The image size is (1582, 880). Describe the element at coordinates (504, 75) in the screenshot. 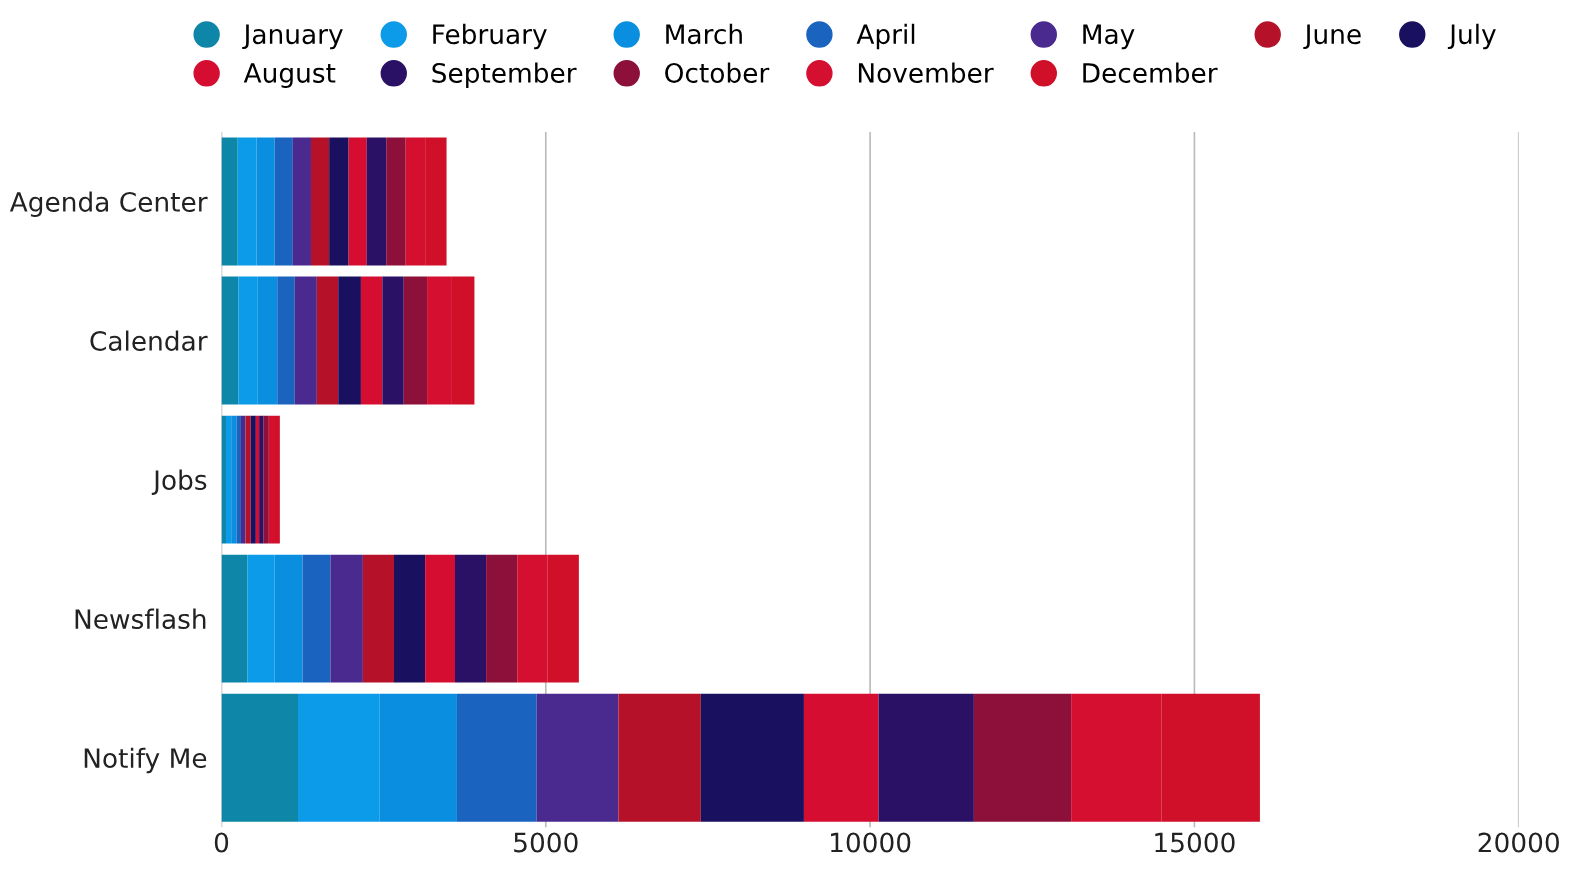

I see `legend-label: September` at that location.